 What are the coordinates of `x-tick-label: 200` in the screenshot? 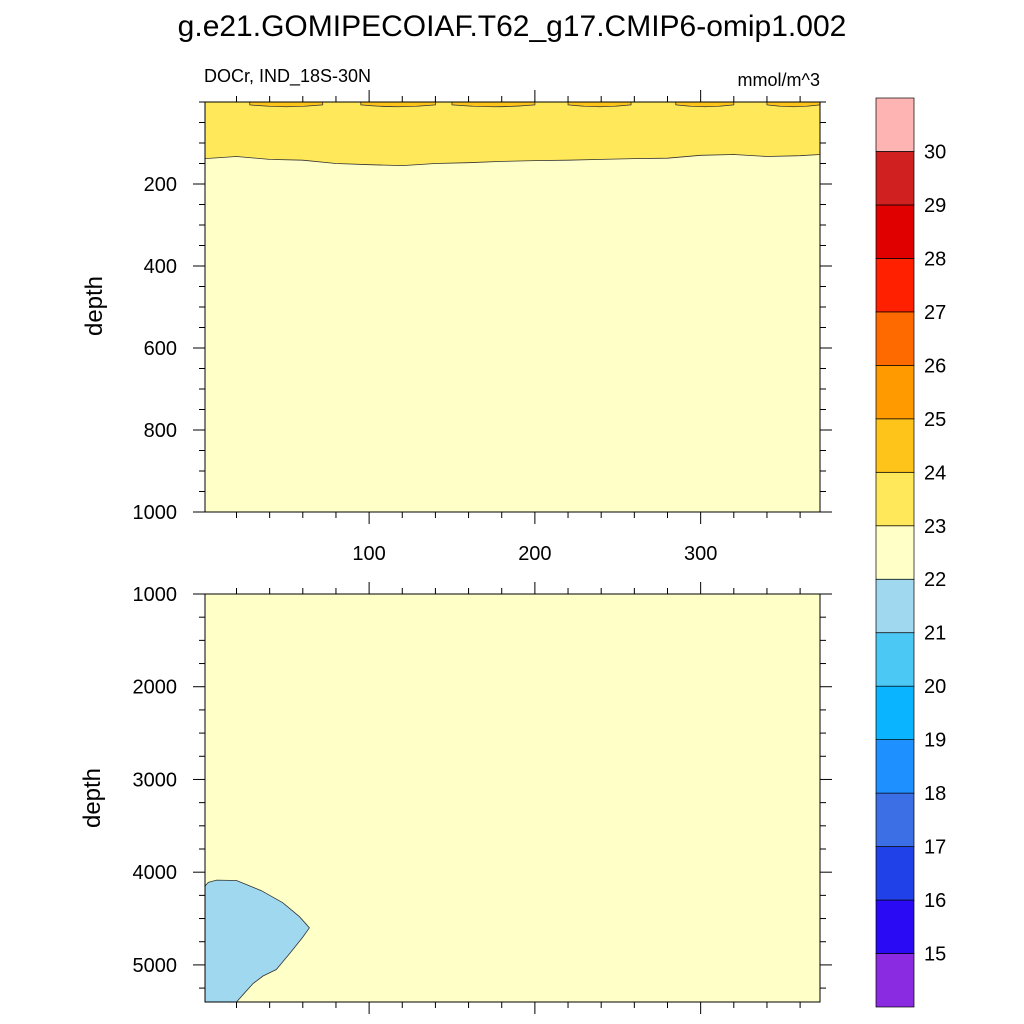 It's located at (534, 554).